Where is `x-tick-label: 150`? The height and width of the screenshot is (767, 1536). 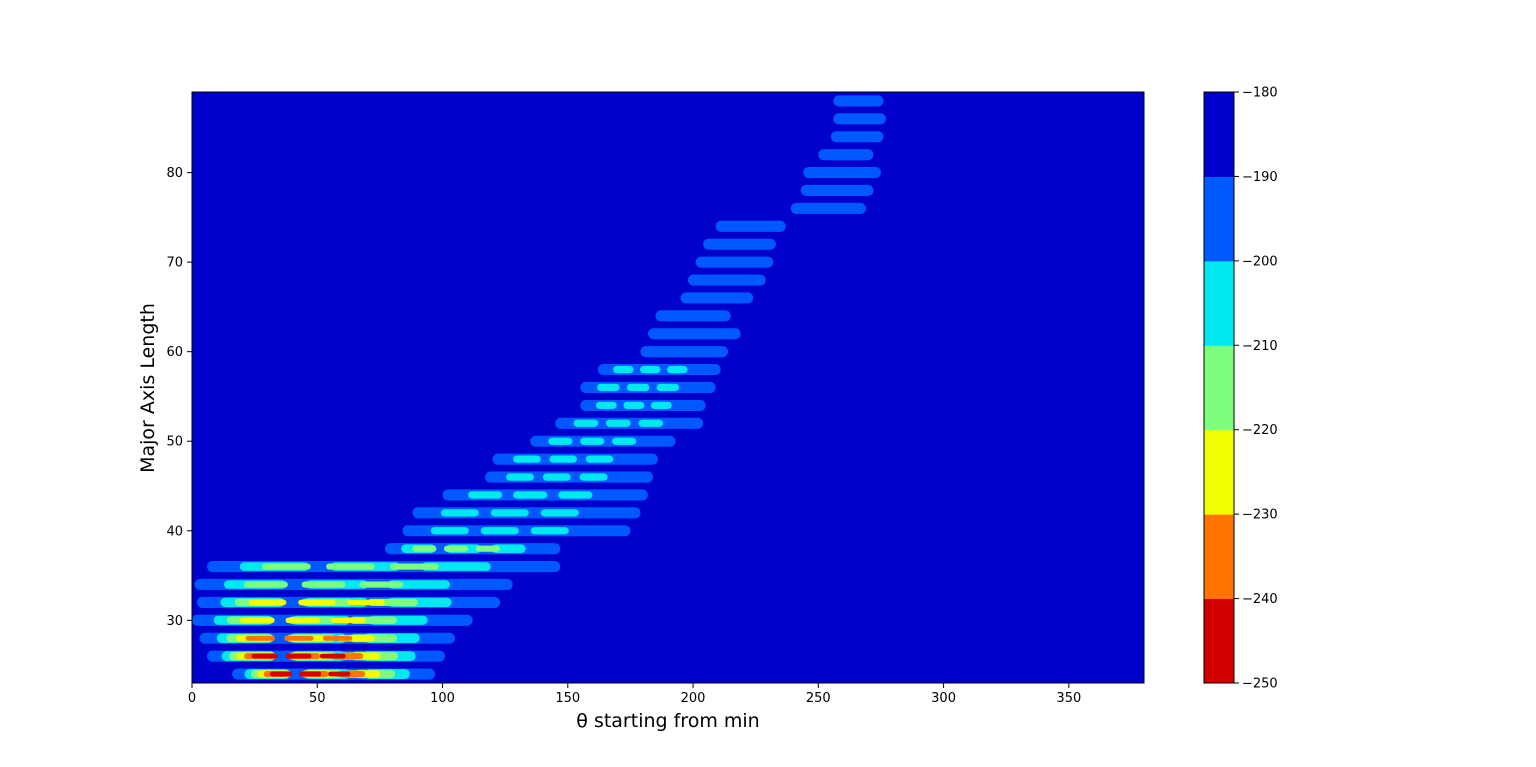 x-tick-label: 150 is located at coordinates (567, 698).